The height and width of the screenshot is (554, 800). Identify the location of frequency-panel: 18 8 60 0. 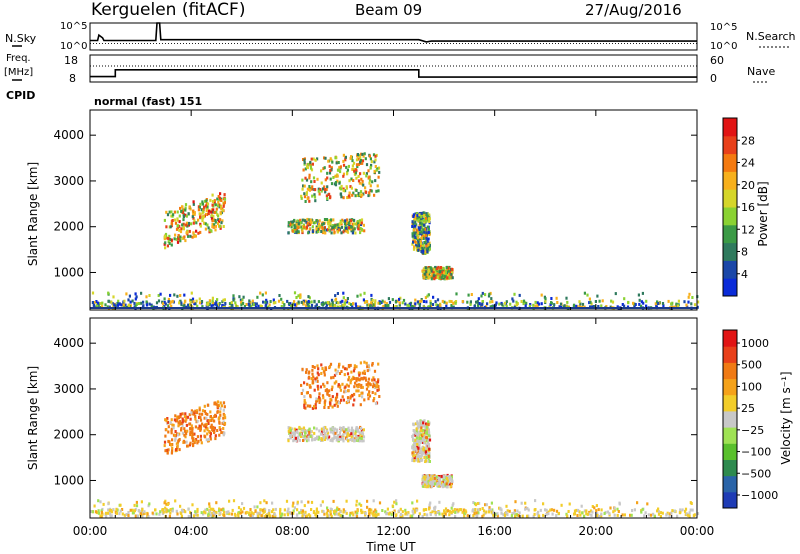
(394, 69).